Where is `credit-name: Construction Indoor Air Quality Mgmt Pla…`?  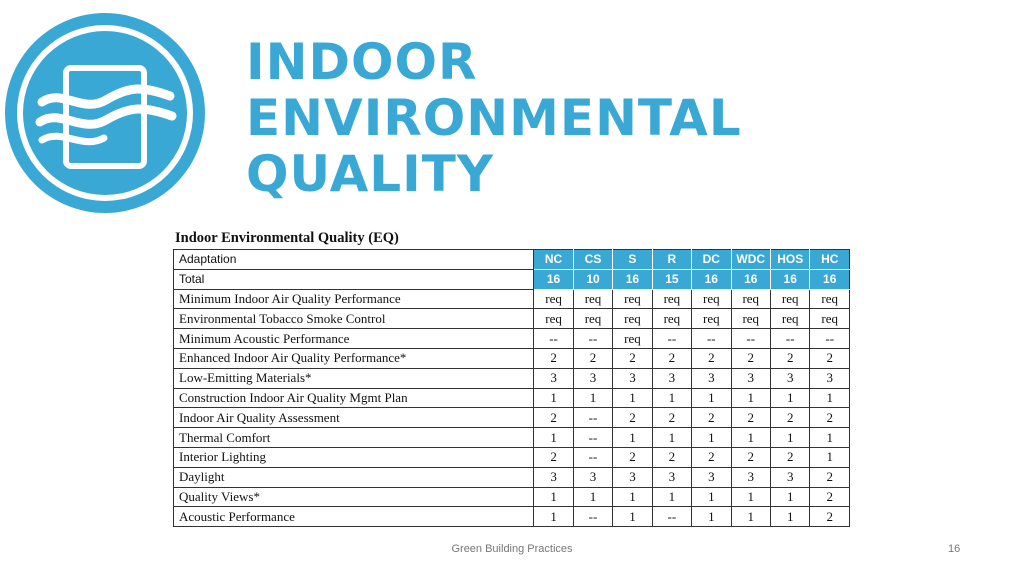
credit-name: Construction Indoor Air Quality Mgmt Pla… is located at coordinates (353, 398).